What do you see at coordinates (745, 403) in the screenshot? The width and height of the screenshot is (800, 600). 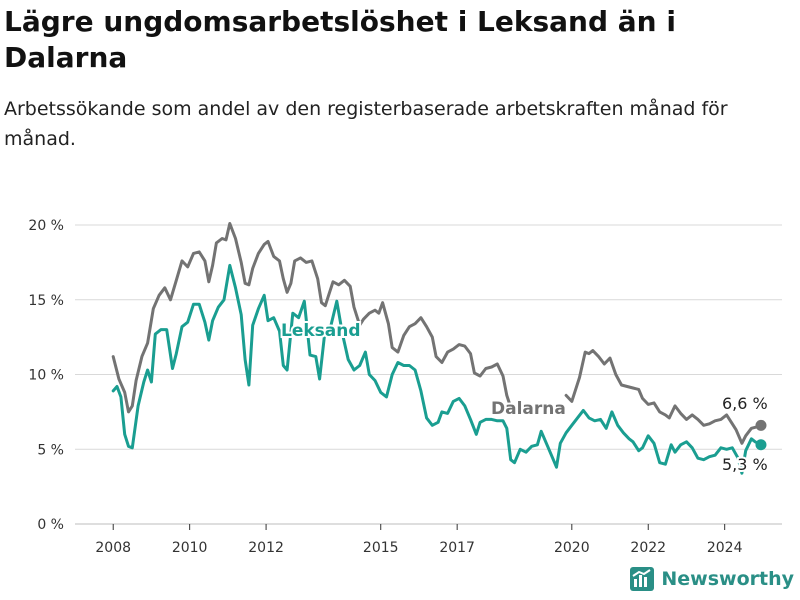 I see `end-label-dalarna: 6,6 %` at bounding box center [745, 403].